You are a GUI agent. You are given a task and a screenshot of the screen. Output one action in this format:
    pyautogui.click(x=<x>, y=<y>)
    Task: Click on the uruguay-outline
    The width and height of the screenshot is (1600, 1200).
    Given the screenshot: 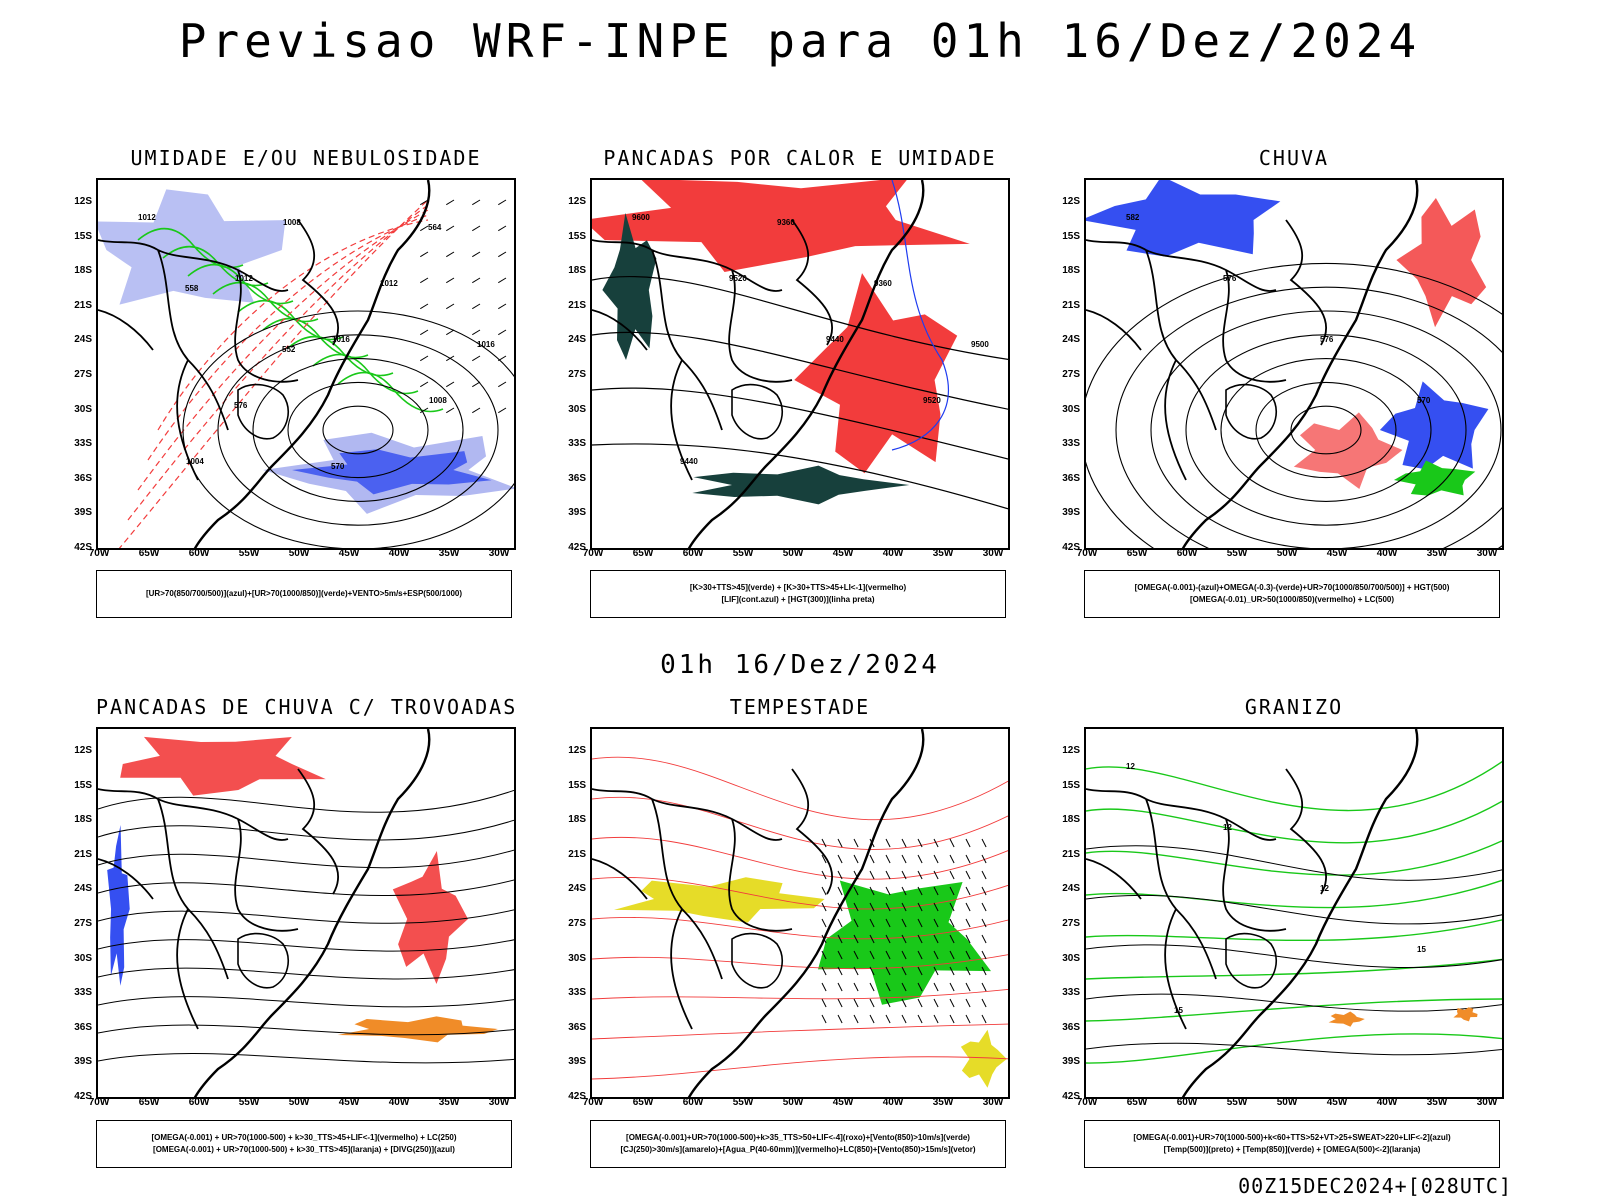 What is the action you would take?
    pyautogui.click(x=263, y=960)
    